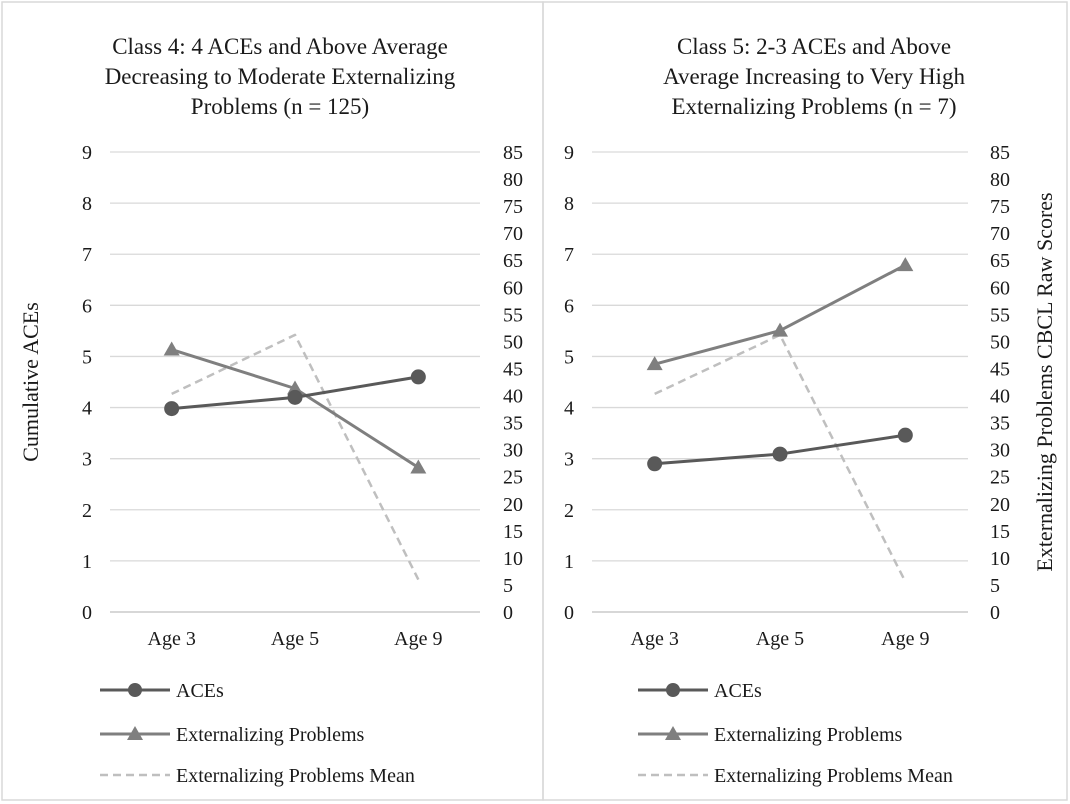  I want to click on y2-tick-label: 75, so click(513, 207).